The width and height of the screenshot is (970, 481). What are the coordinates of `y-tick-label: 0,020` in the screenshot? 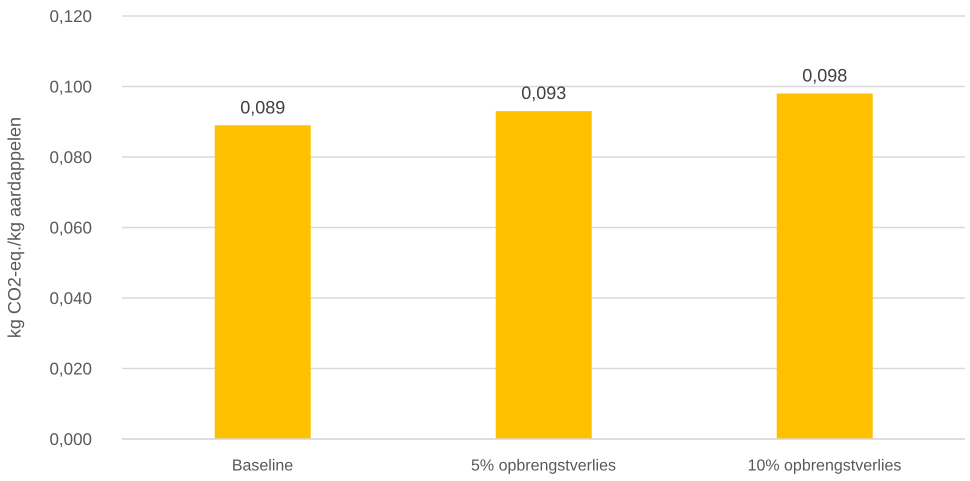 It's located at (70, 369).